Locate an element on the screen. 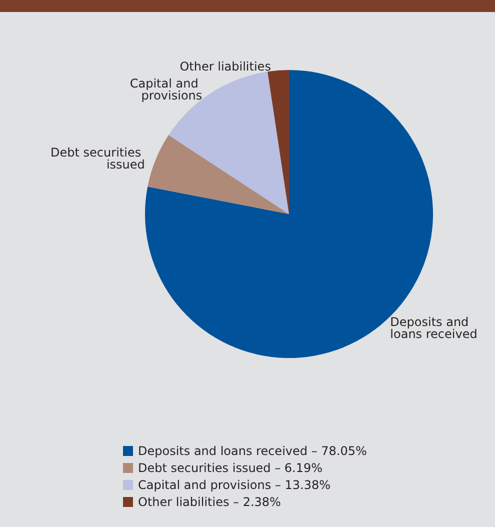 Image resolution: width=495 pixels, height=527 pixels. text: Other liabilities is located at coordinates (225, 66).